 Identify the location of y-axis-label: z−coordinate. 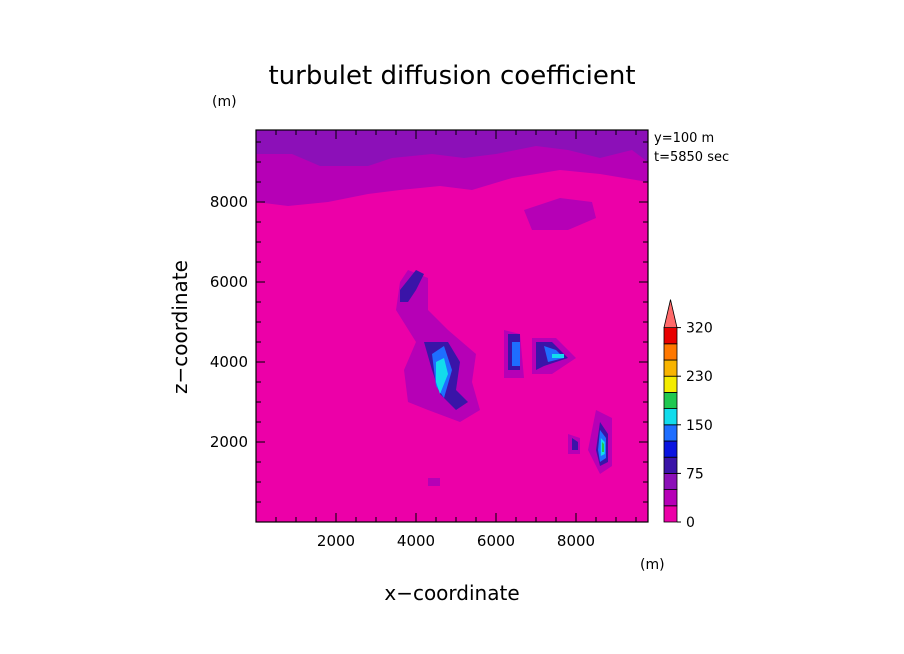
(180, 327).